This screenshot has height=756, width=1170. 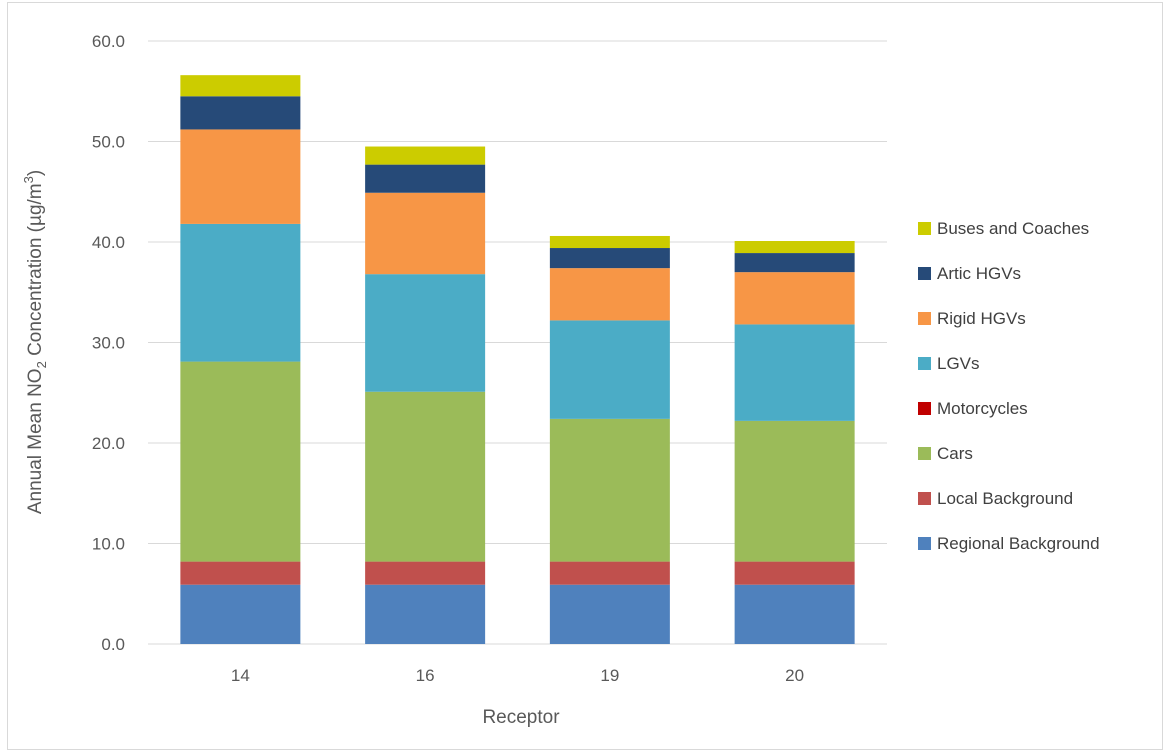 What do you see at coordinates (1013, 228) in the screenshot?
I see `legend-label: Buses and Coaches` at bounding box center [1013, 228].